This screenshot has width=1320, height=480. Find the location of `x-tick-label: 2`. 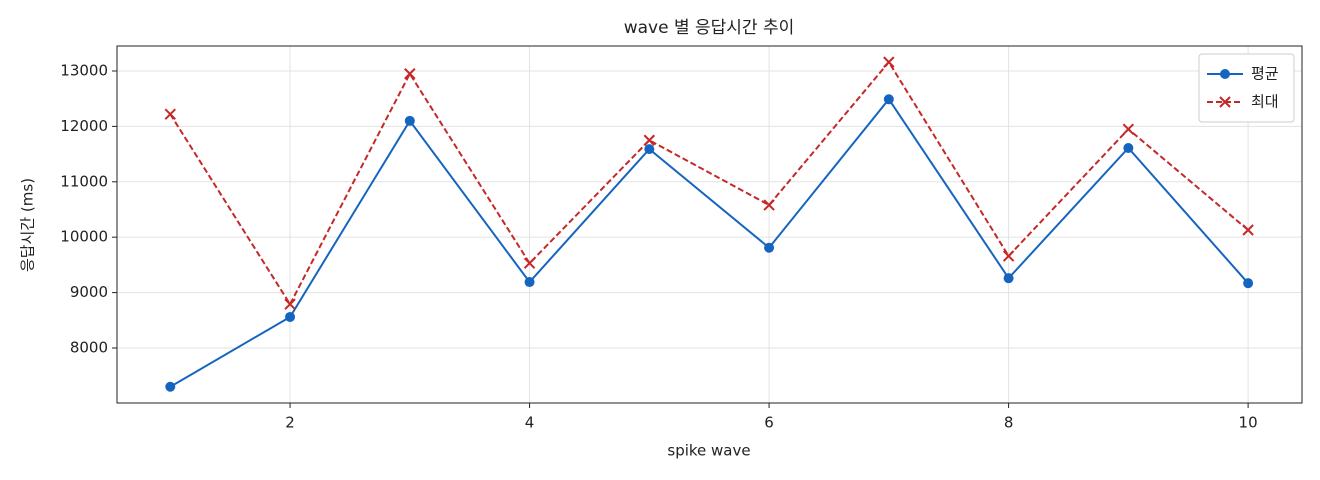

x-tick-label: 2 is located at coordinates (290, 423).